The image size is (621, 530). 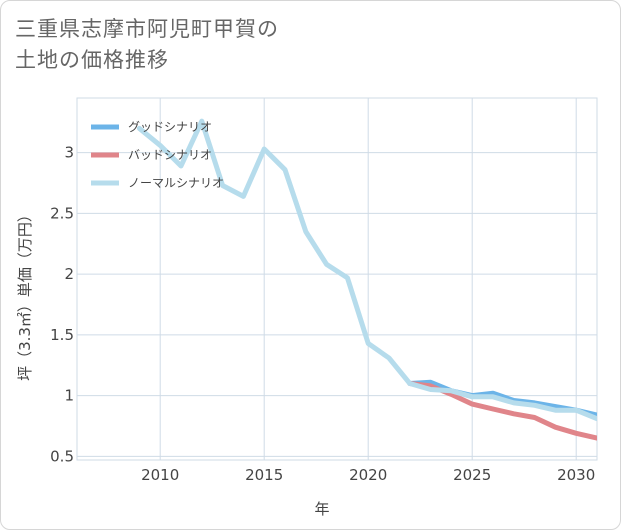 What do you see at coordinates (176, 183) in the screenshot?
I see `legend-item-label: ノーマルシナリオ` at bounding box center [176, 183].